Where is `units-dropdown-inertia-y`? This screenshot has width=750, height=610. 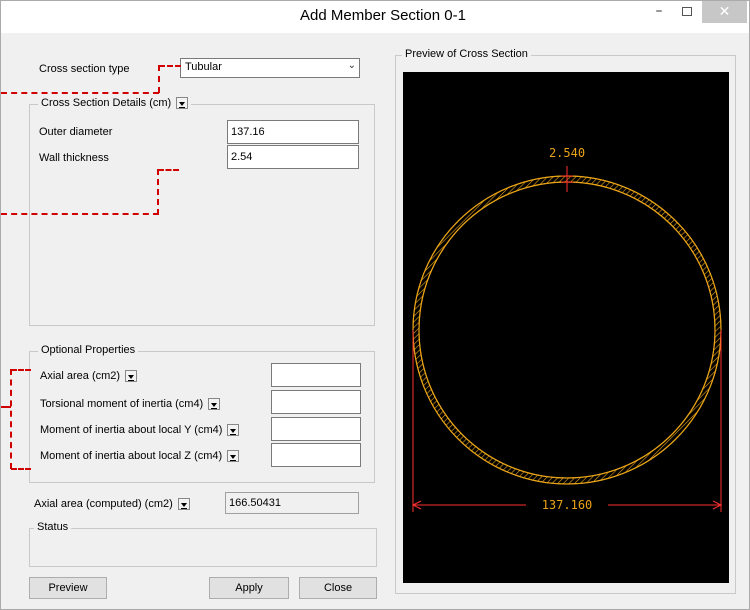 units-dropdown-inertia-y is located at coordinates (233, 430).